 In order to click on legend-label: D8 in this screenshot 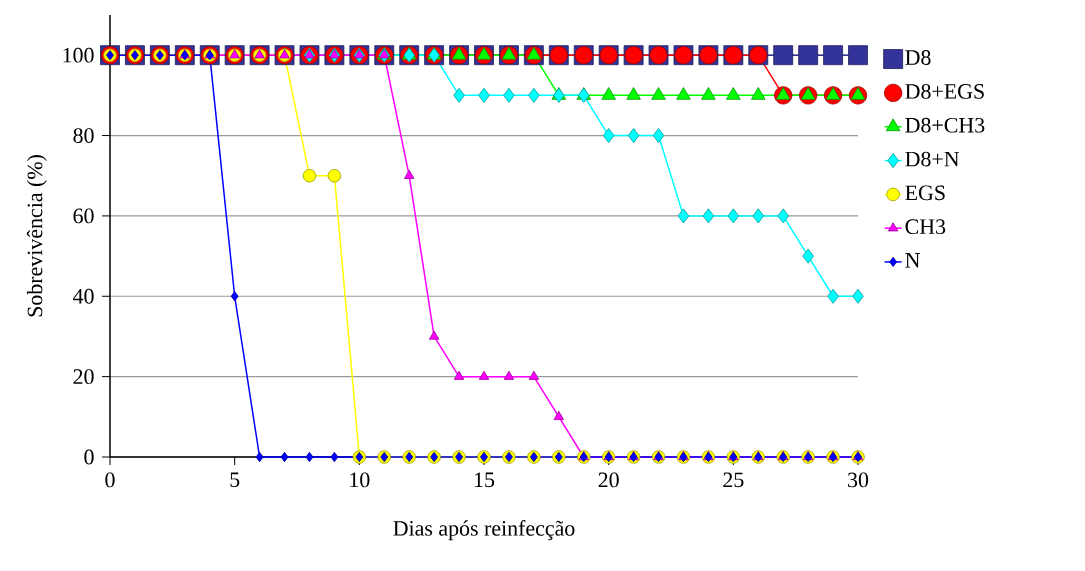, I will do `click(918, 57)`.